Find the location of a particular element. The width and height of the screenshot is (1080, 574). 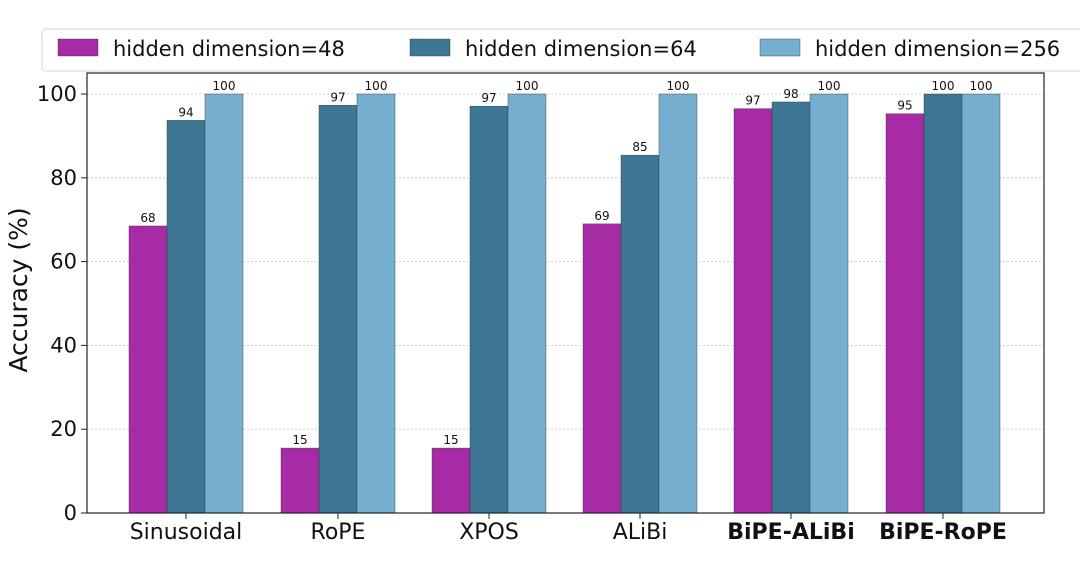

bar-label-sinusoidal-s3: 100 is located at coordinates (224, 86).